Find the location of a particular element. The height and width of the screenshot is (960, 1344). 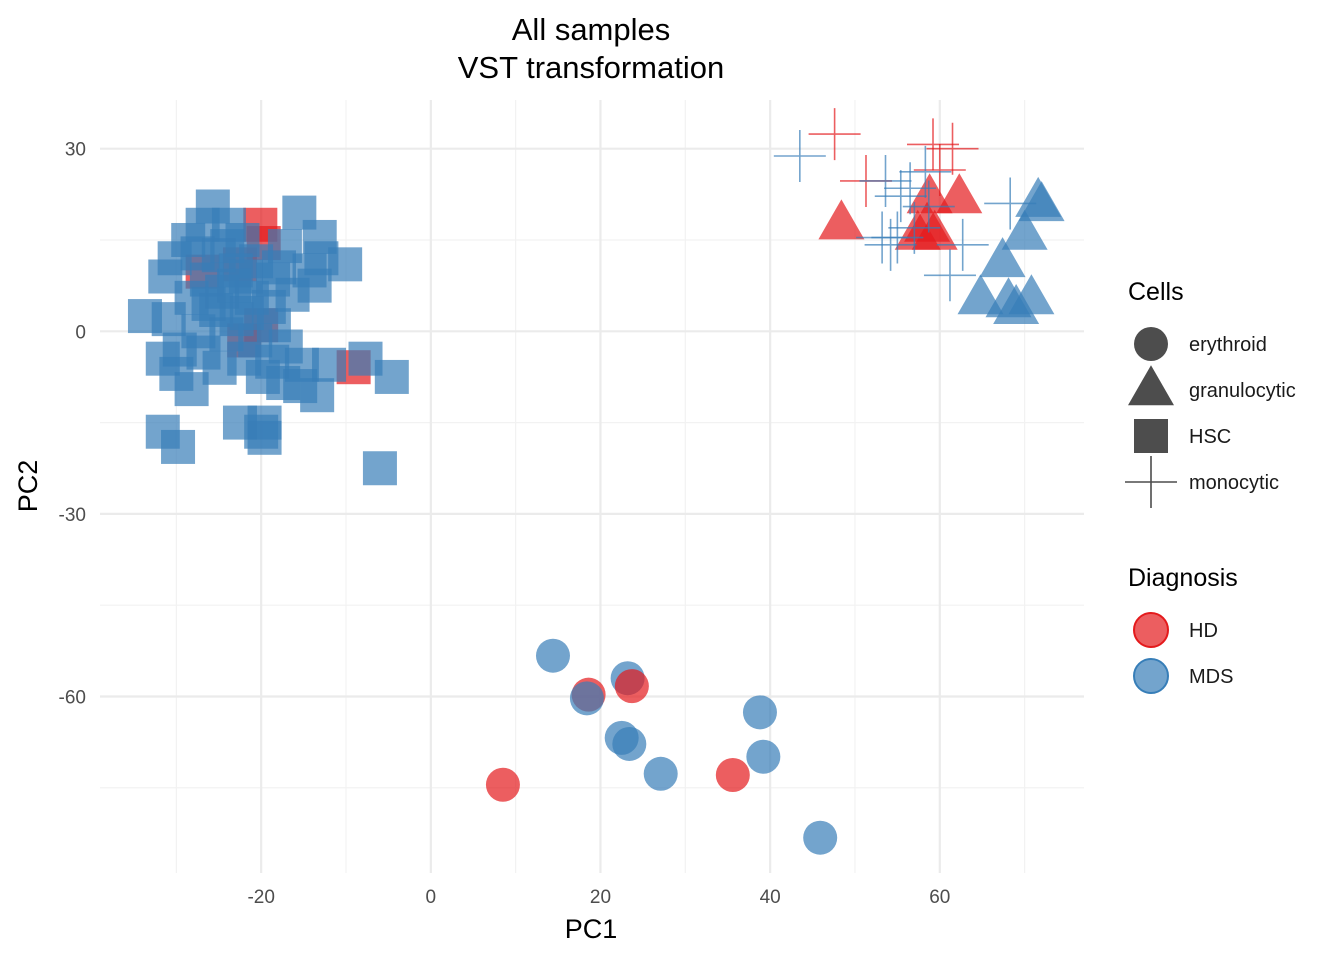

x-tick-labels: -20 0 20 40 60 is located at coordinates (598, 897).